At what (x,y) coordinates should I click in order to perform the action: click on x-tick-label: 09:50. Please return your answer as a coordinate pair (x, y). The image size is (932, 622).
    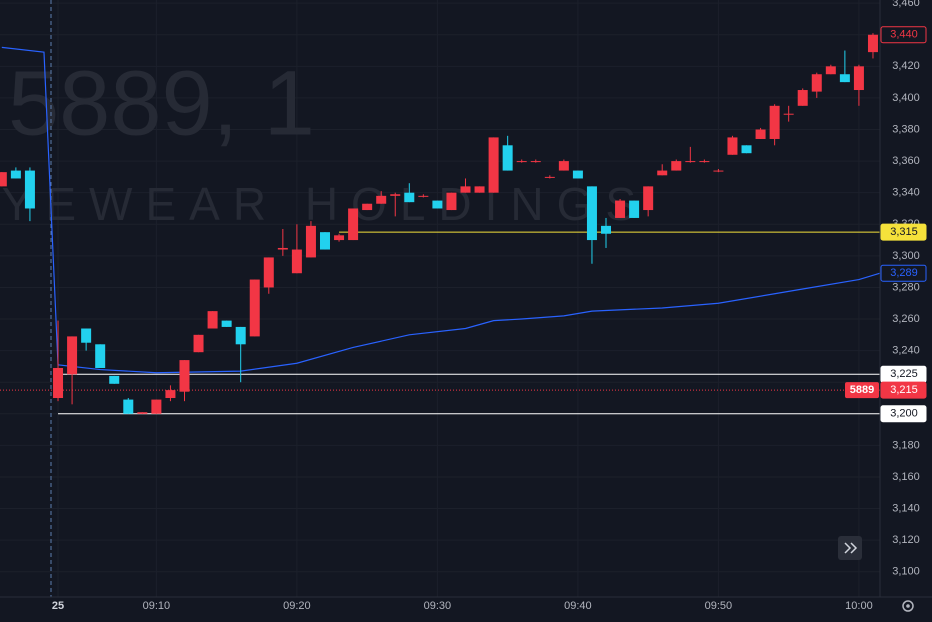
    Looking at the image, I should click on (719, 606).